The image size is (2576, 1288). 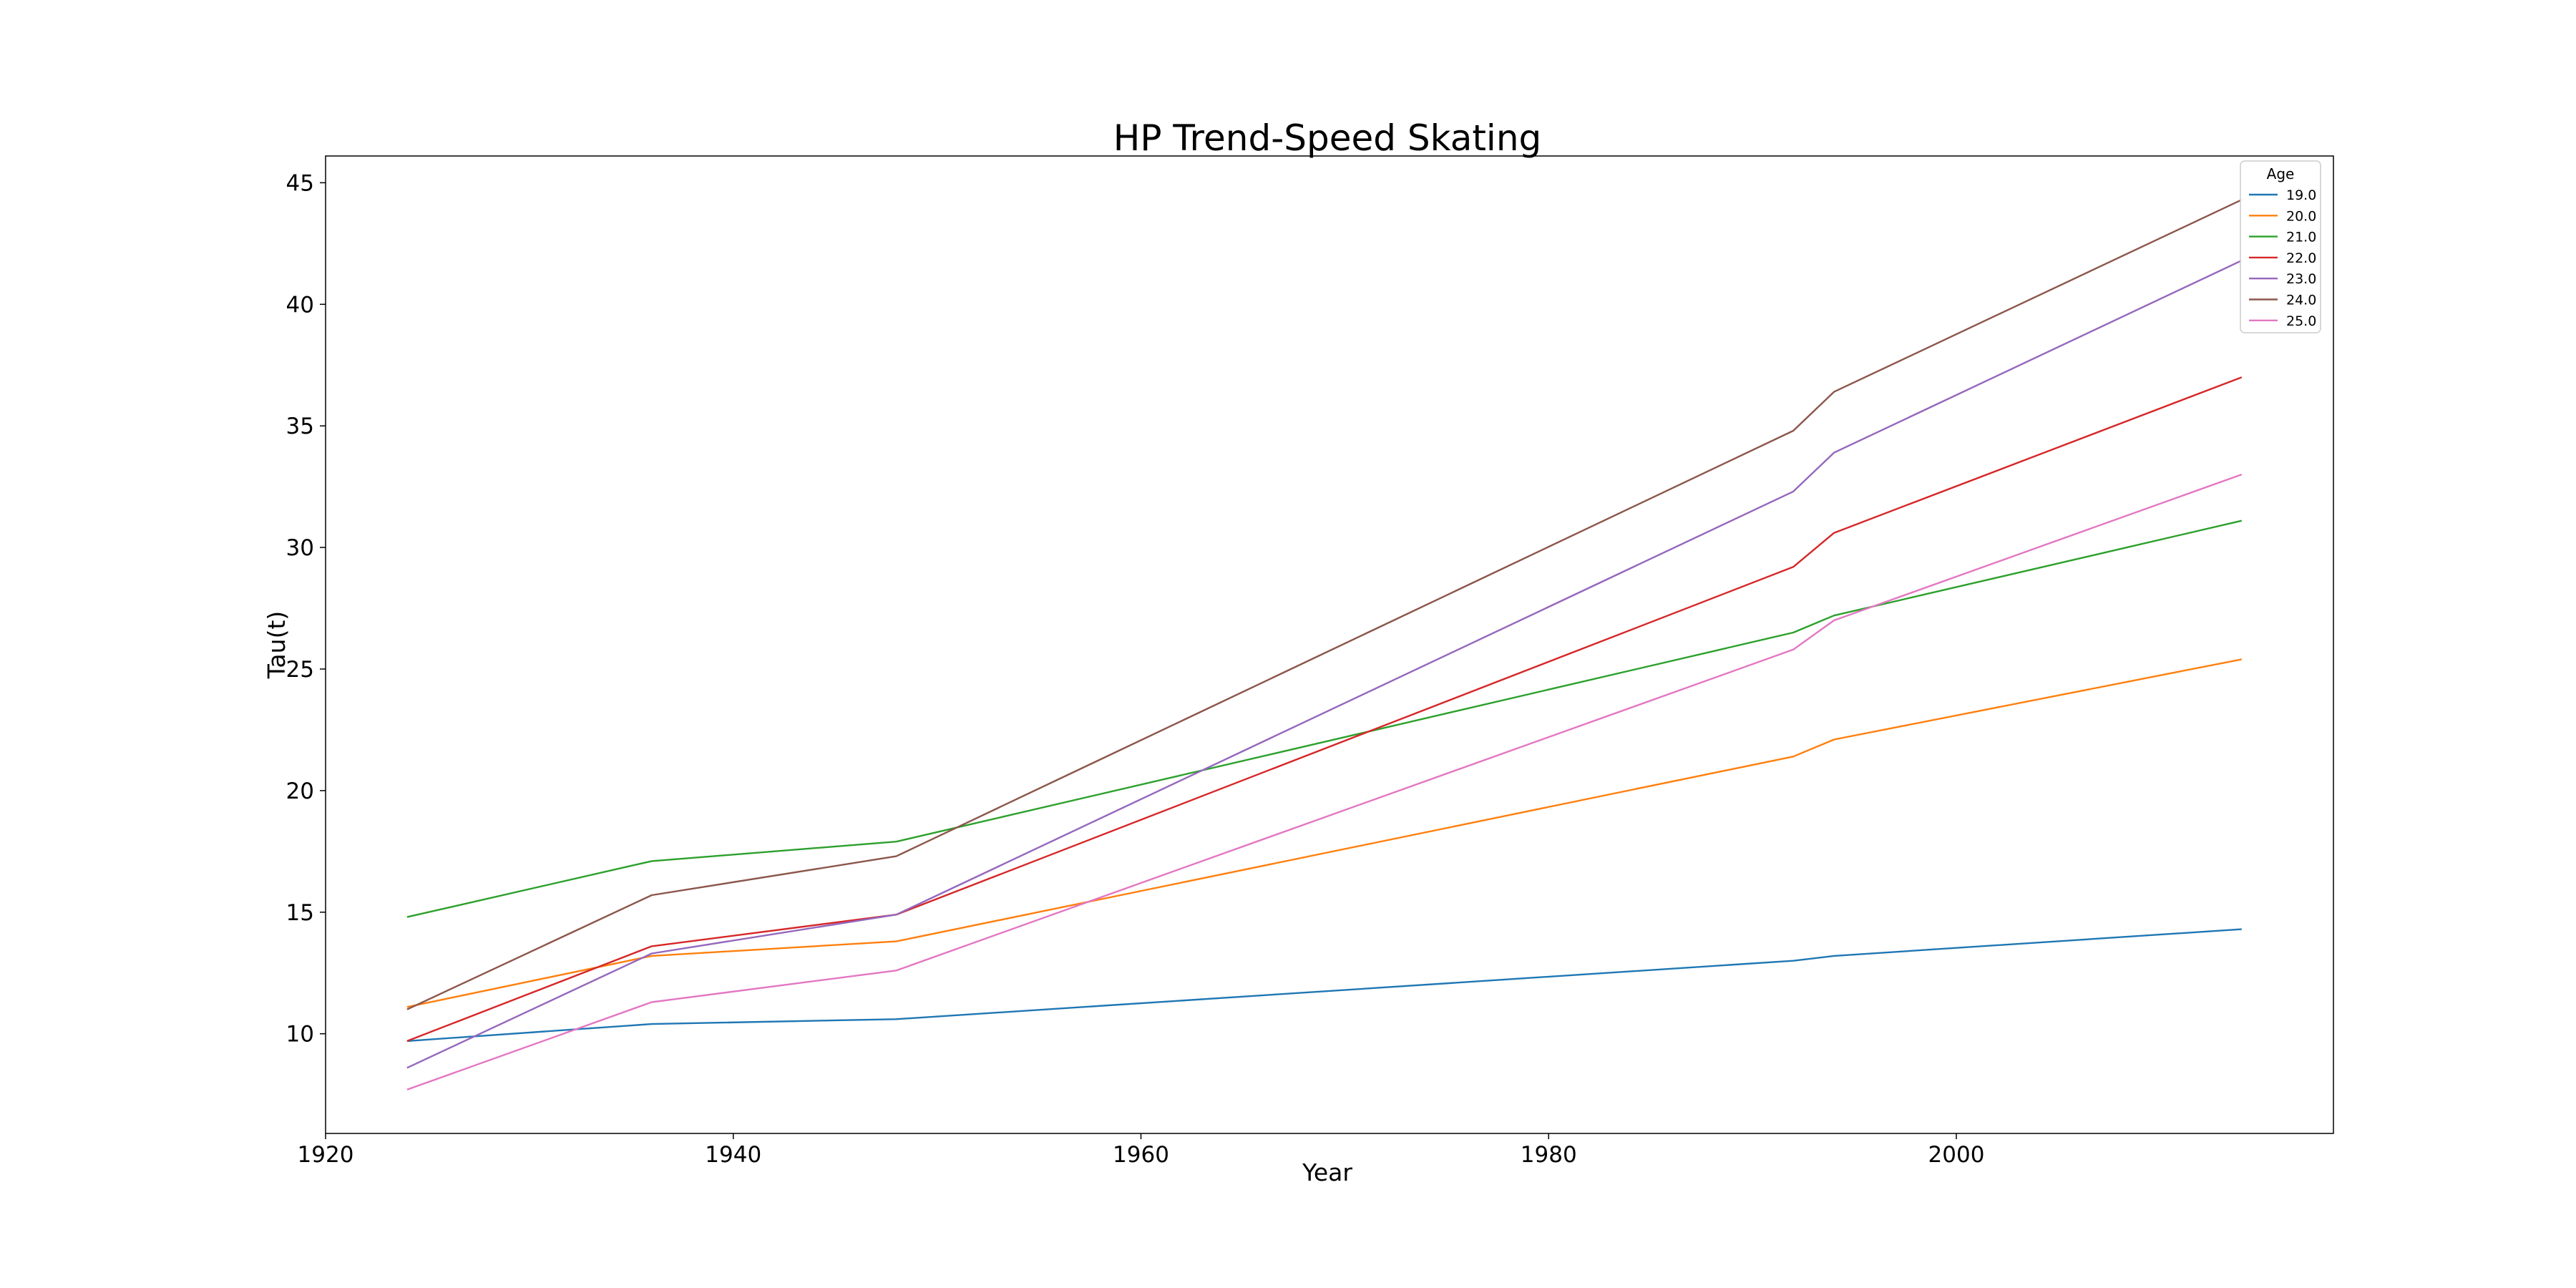 What do you see at coordinates (2301, 279) in the screenshot?
I see `legend-label: 23.0` at bounding box center [2301, 279].